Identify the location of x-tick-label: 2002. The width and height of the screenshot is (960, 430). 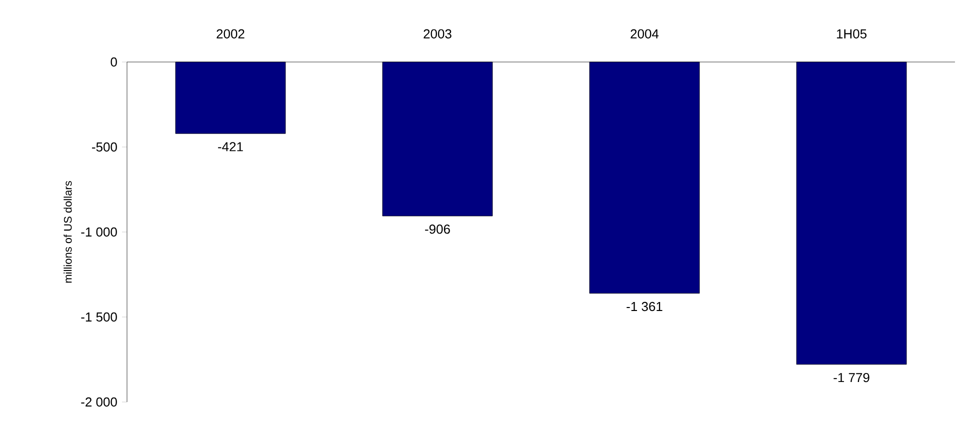
(230, 33).